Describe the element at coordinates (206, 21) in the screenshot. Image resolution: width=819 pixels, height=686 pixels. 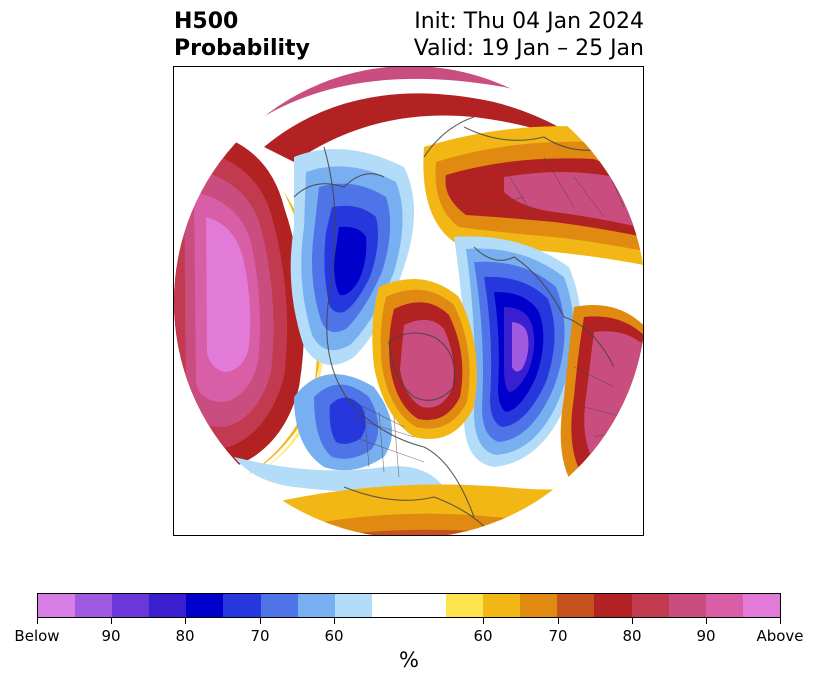
I see `variable-title: H500` at that location.